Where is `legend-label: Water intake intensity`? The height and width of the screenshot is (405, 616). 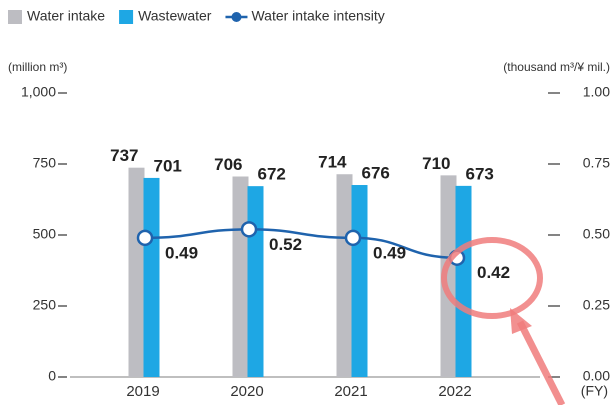
legend-label: Water intake intensity is located at coordinates (317, 16).